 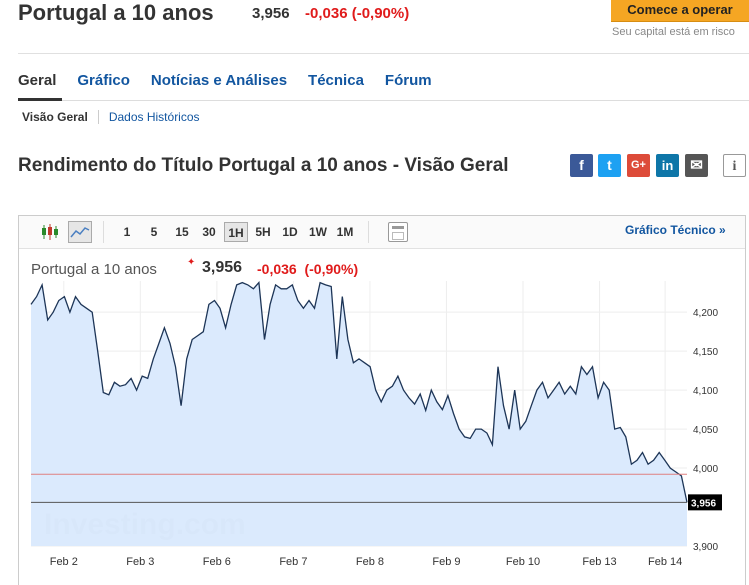 What do you see at coordinates (696, 165) in the screenshot?
I see `email-icon: ✉` at bounding box center [696, 165].